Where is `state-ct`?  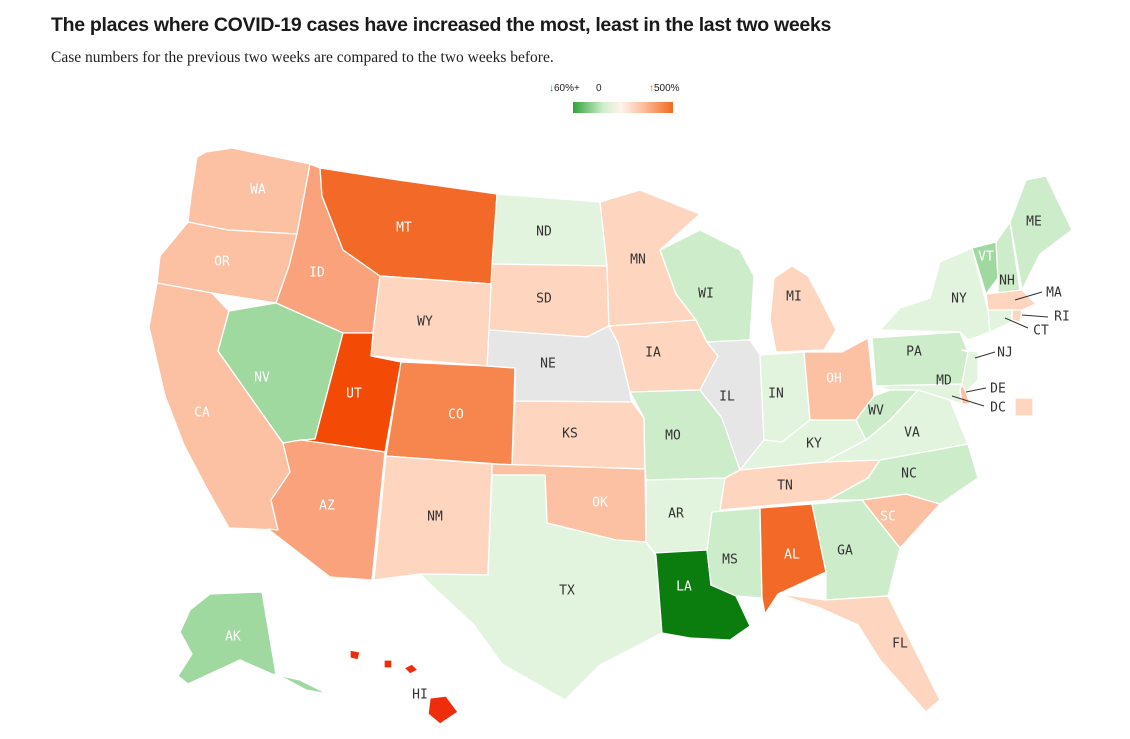
state-ct is located at coordinates (1000, 321).